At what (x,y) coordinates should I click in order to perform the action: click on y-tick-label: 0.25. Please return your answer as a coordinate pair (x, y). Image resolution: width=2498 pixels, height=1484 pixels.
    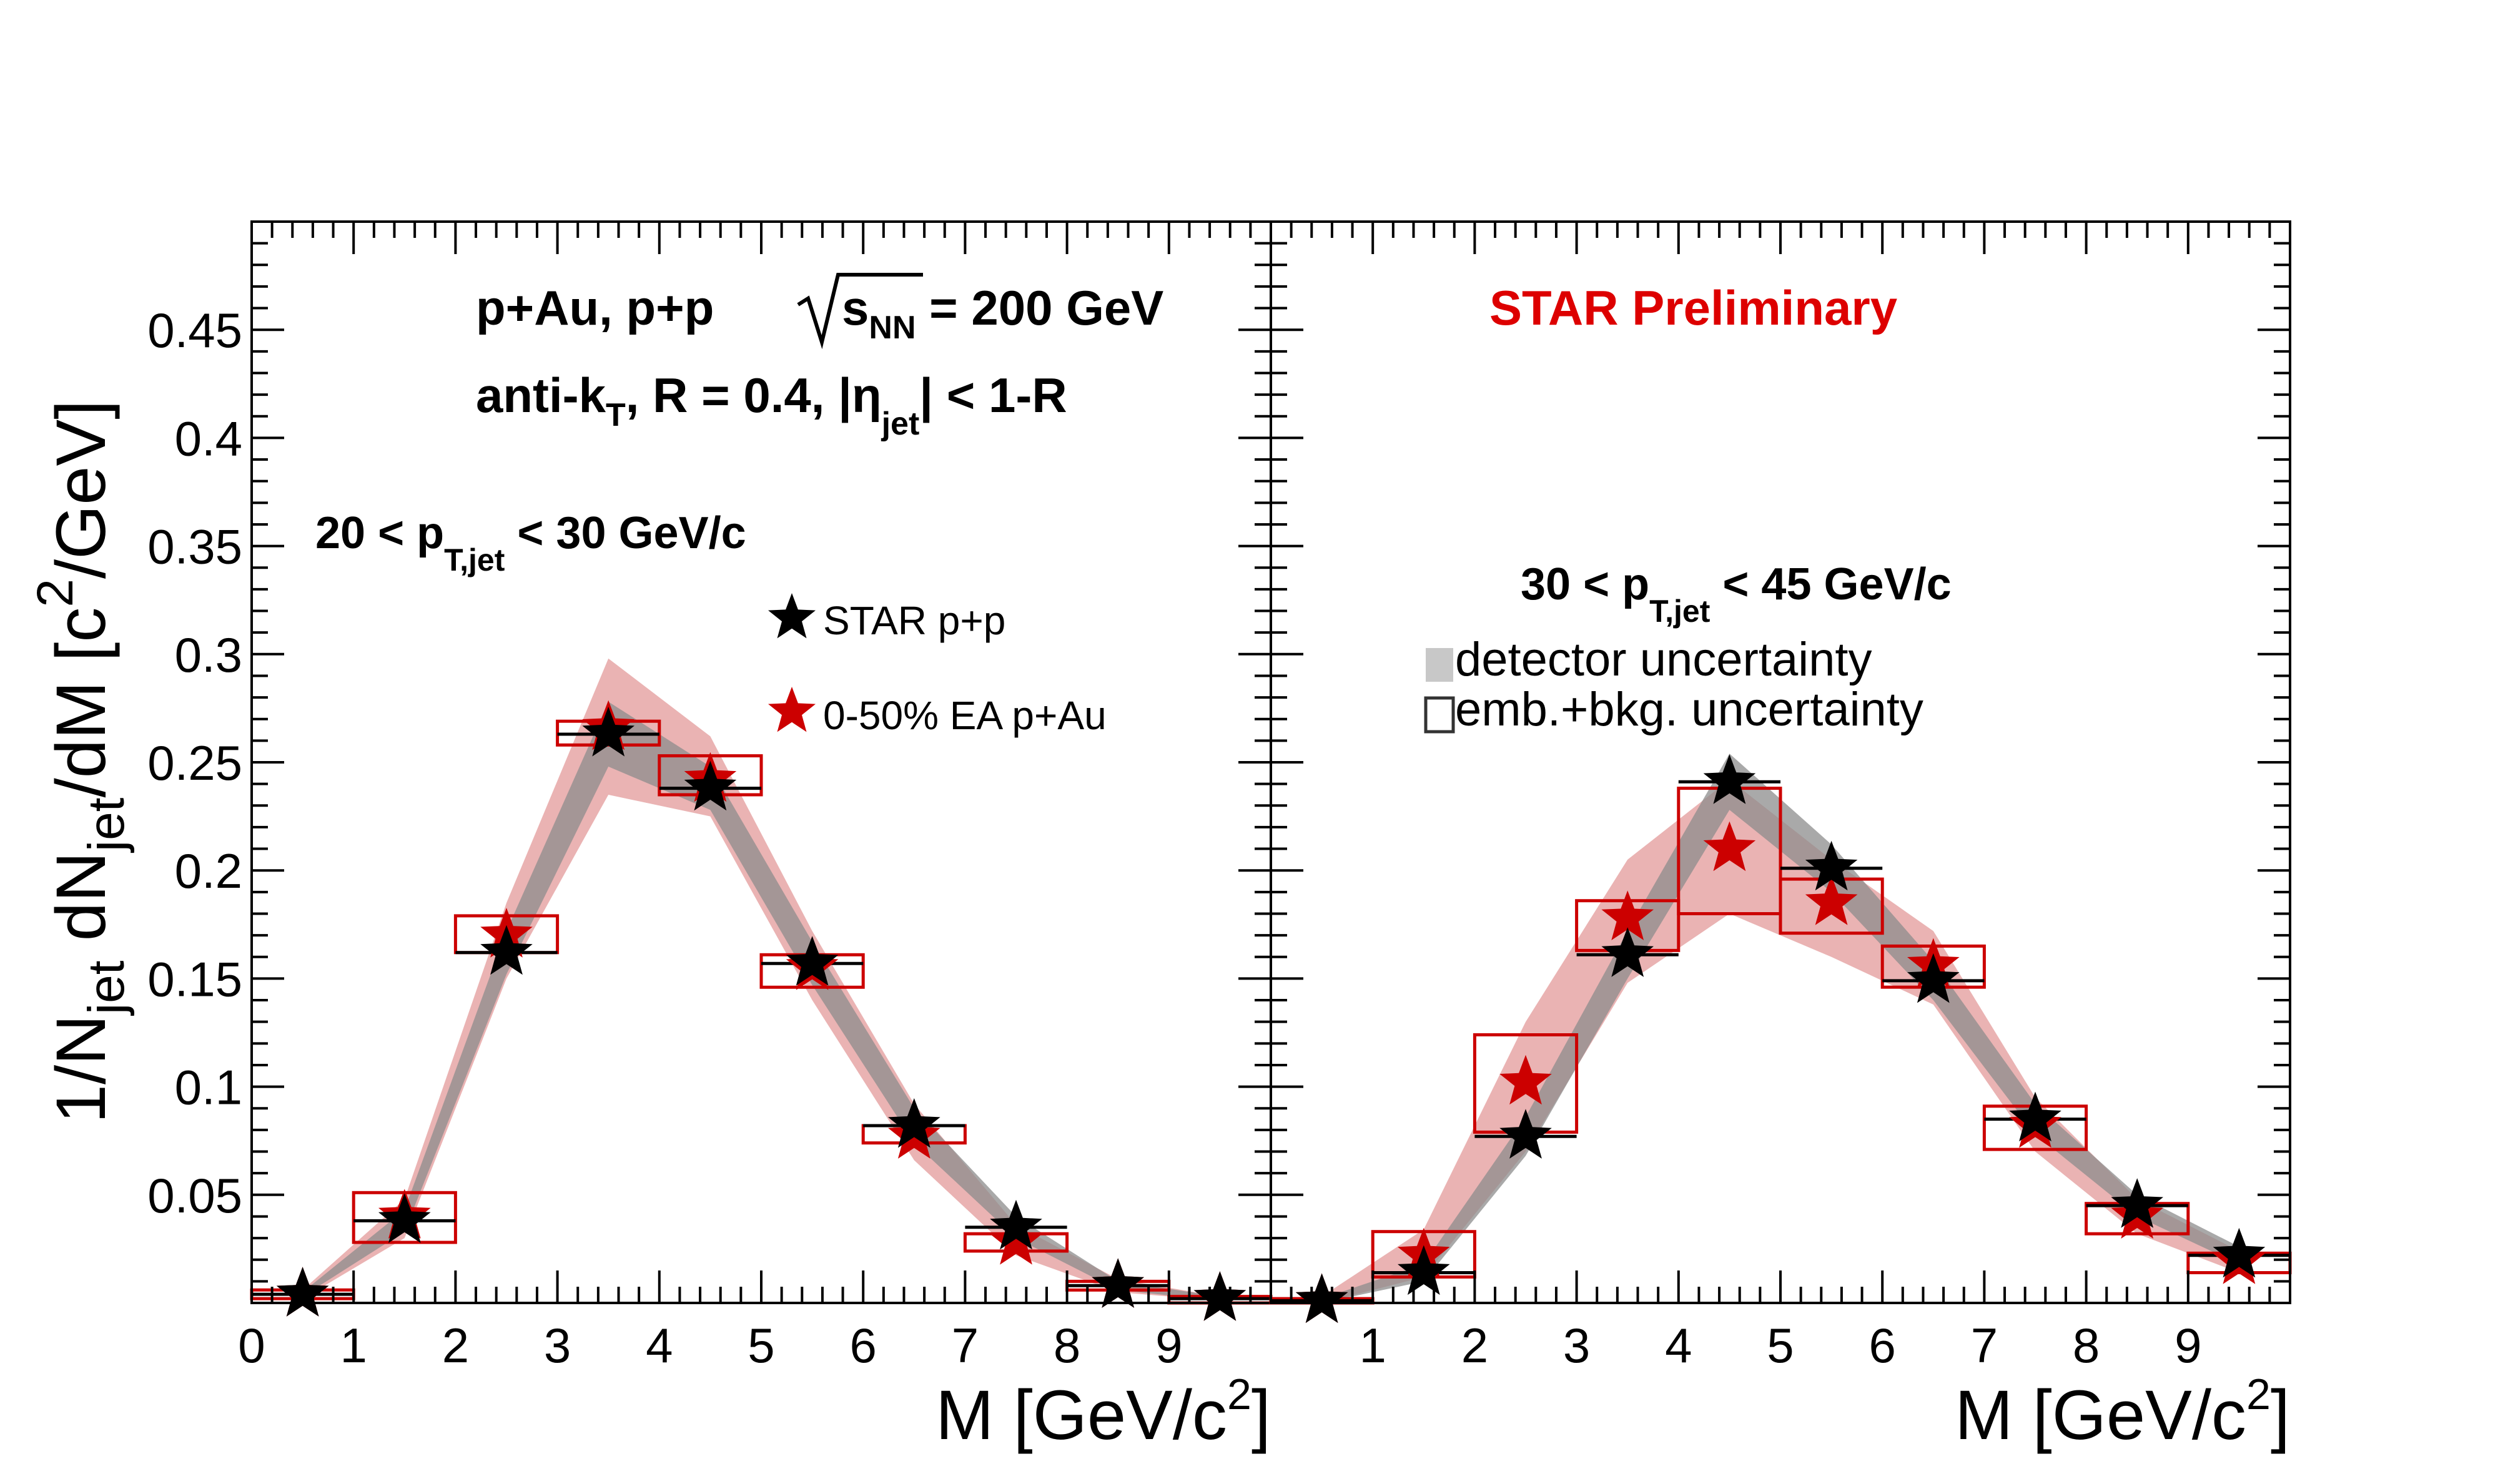
    Looking at the image, I should click on (195, 762).